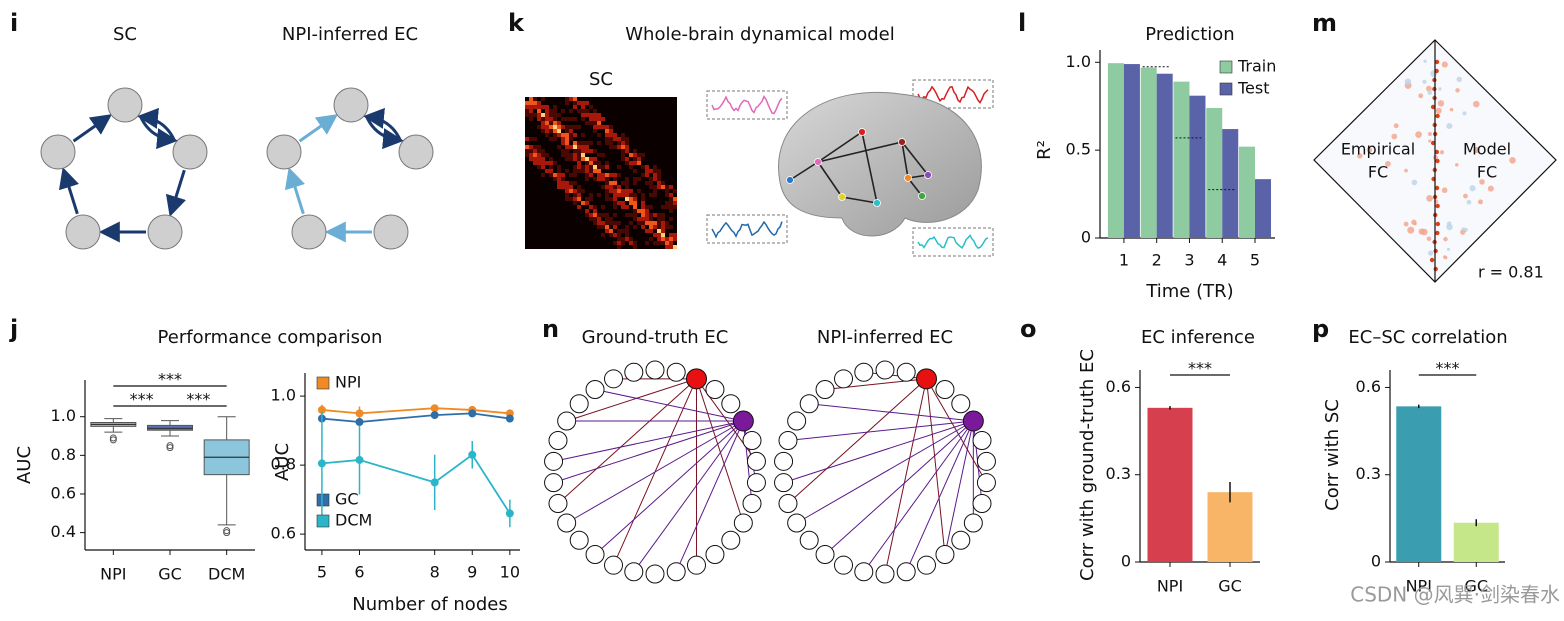  I want to click on legend-label: DCM, so click(353, 520).